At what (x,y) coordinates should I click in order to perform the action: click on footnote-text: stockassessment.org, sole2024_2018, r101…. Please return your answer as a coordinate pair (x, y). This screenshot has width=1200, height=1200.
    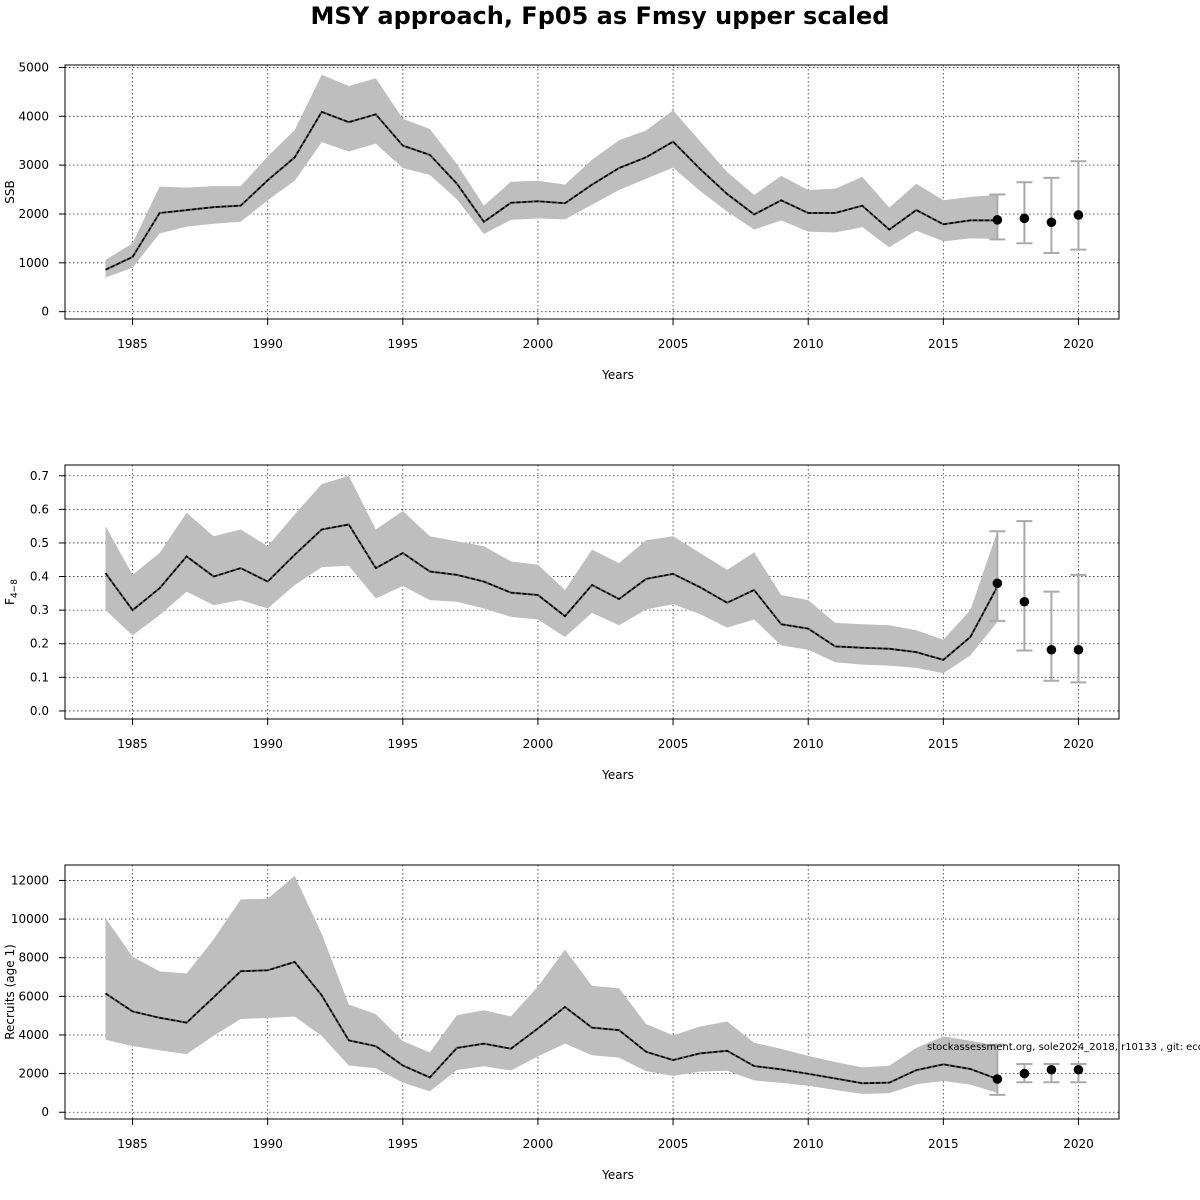
    Looking at the image, I should click on (1063, 1047).